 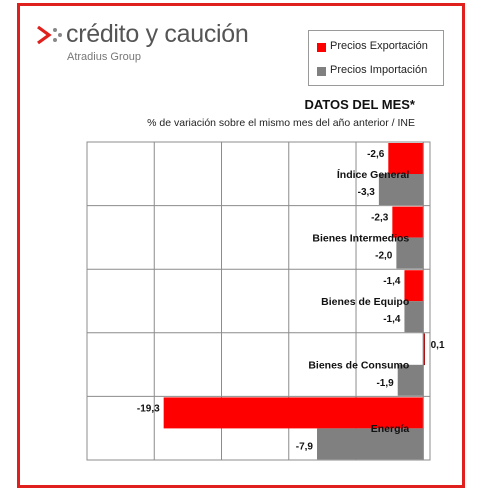 What do you see at coordinates (360, 238) in the screenshot?
I see `category-label: Bienes Intermedios` at bounding box center [360, 238].